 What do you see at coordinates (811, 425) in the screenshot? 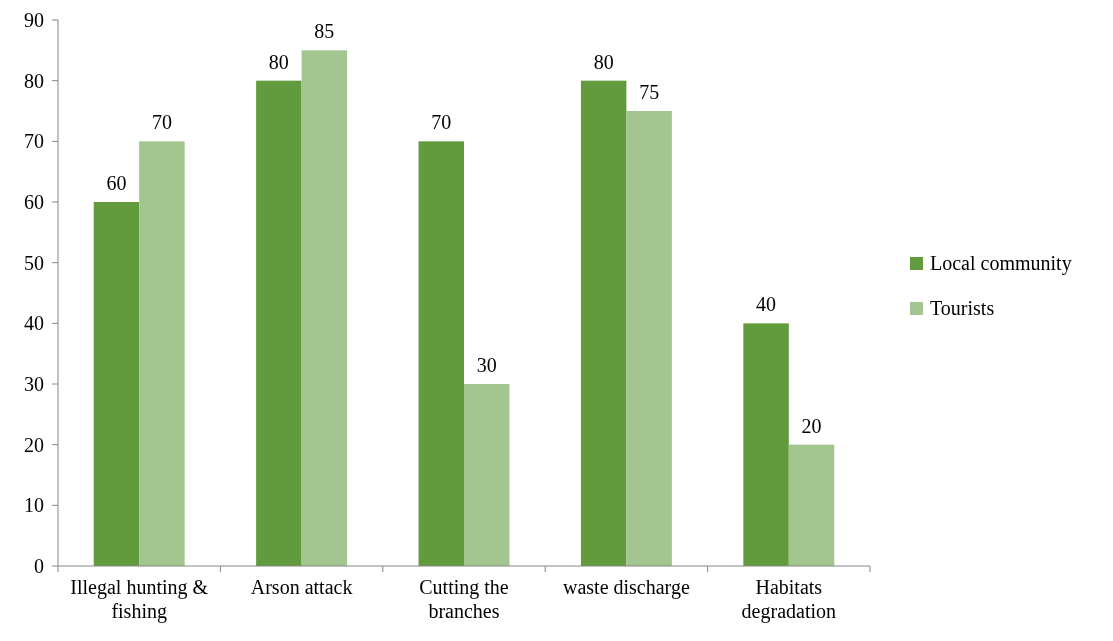
I see `data-label: 20` at bounding box center [811, 425].